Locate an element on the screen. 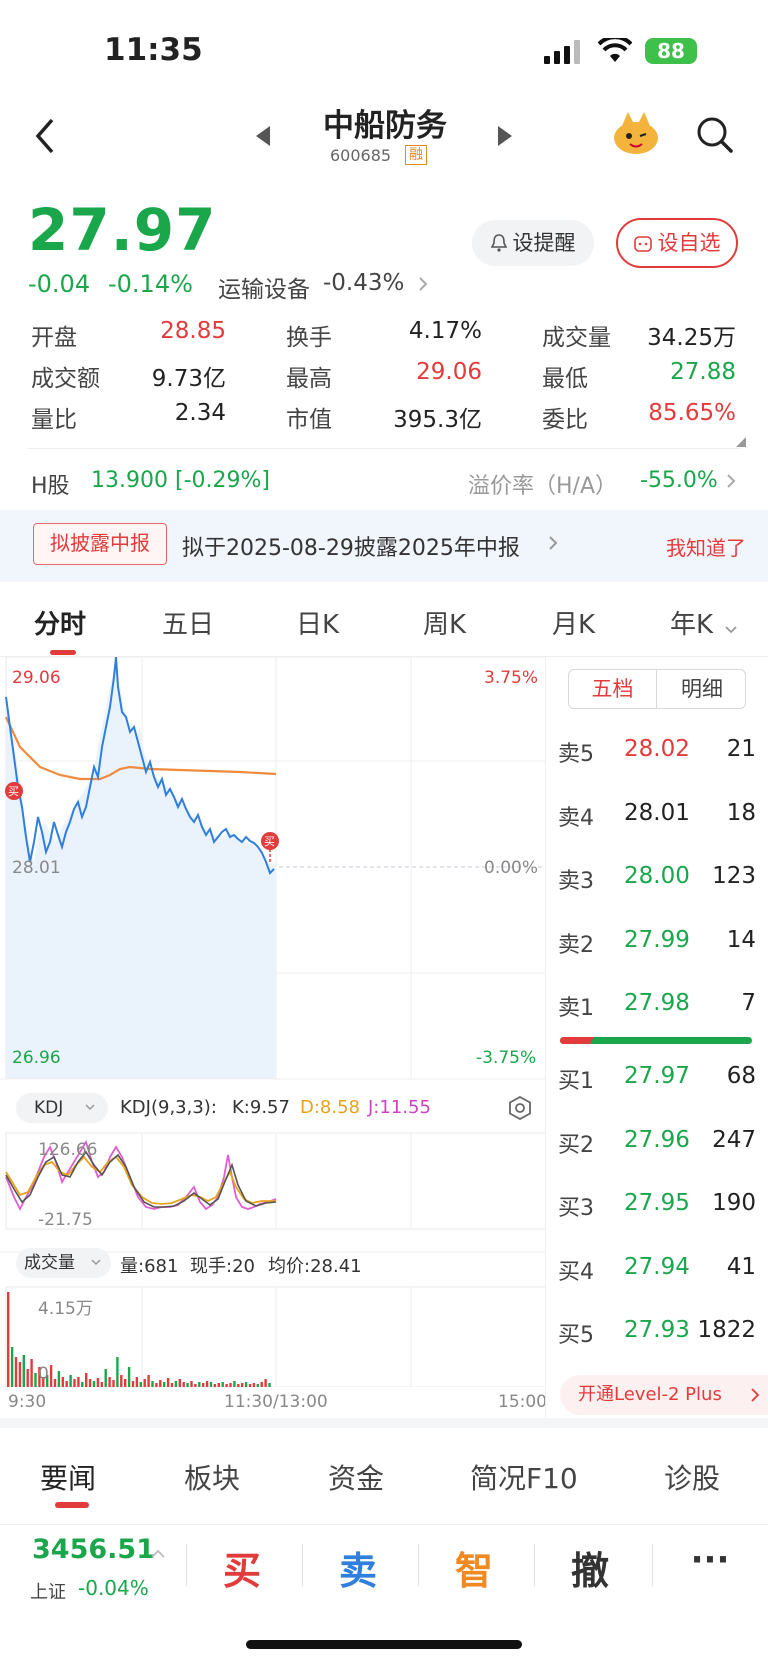 This screenshot has height=1665, width=768. tab-funds: 资金 is located at coordinates (356, 1478).